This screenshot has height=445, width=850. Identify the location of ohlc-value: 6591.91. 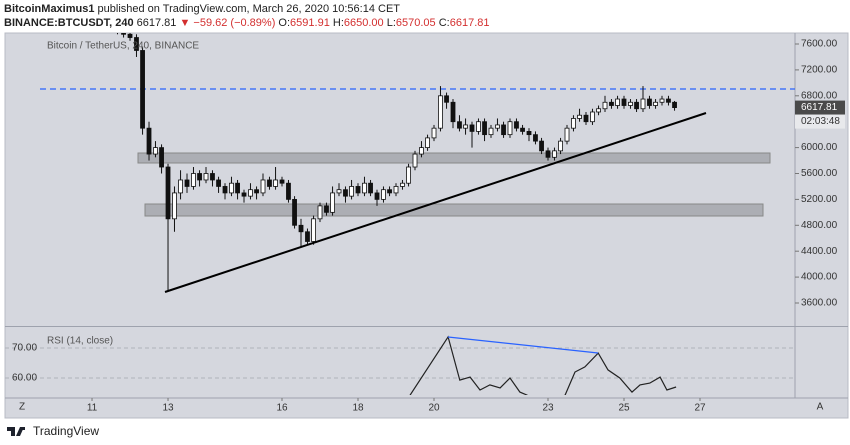
(310, 23).